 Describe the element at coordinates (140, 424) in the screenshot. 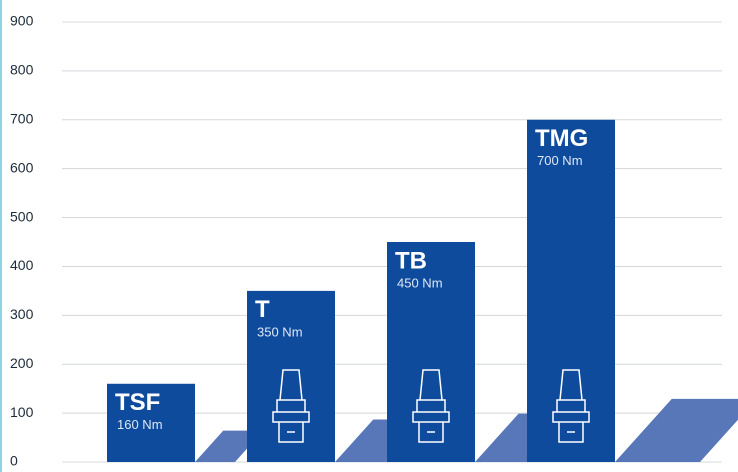

I see `value-label: 160 Nm` at that location.